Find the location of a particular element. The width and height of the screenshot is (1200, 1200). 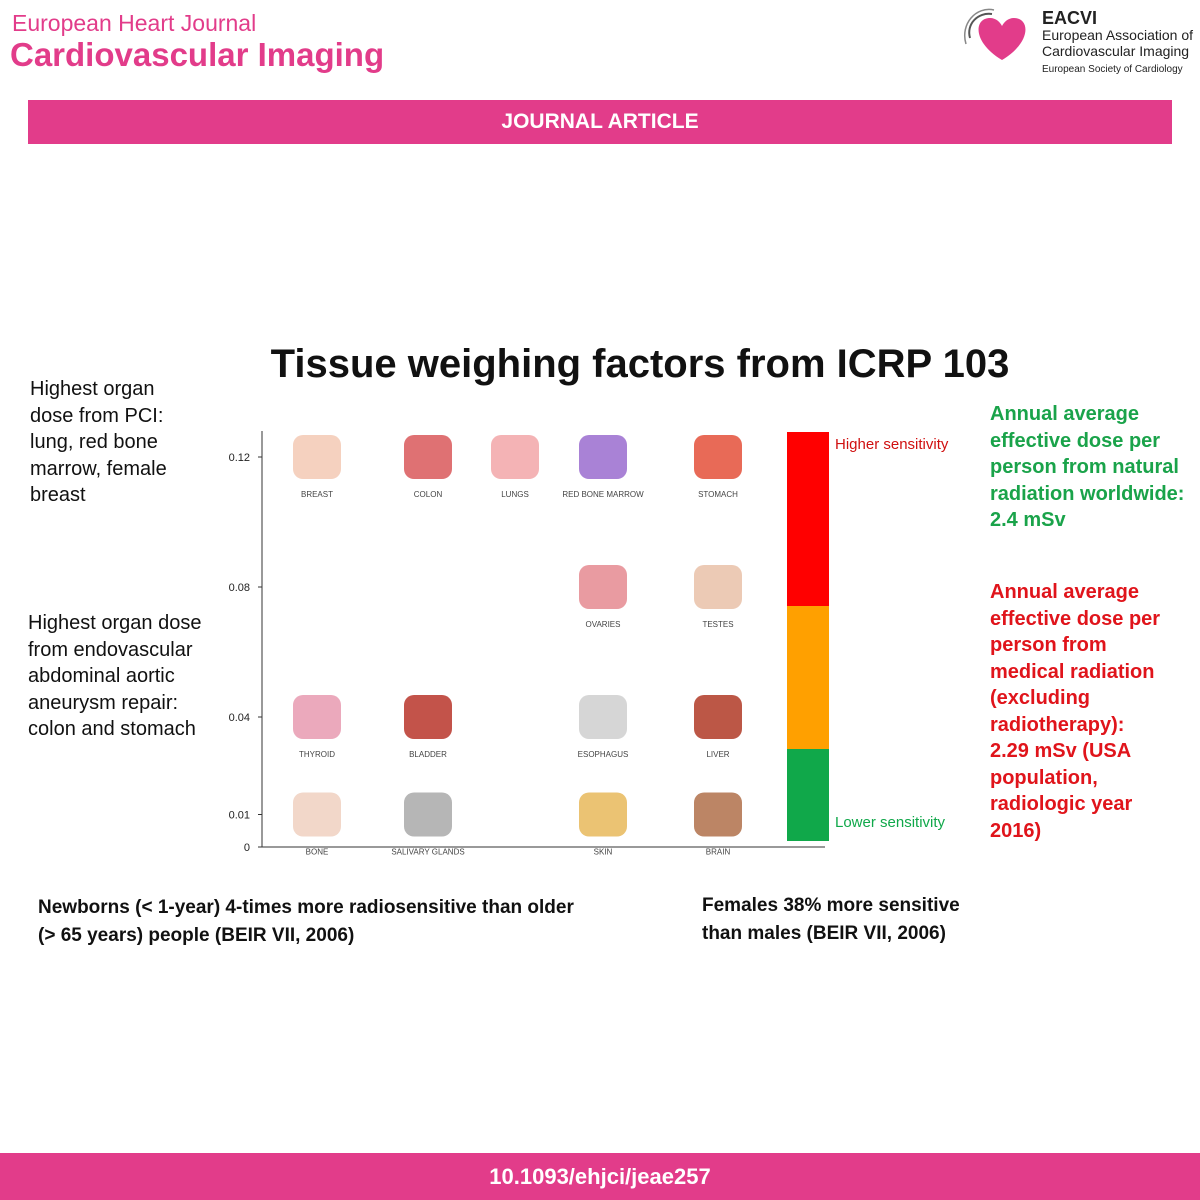

y-tick-label: 0.01 is located at coordinates (239, 816).